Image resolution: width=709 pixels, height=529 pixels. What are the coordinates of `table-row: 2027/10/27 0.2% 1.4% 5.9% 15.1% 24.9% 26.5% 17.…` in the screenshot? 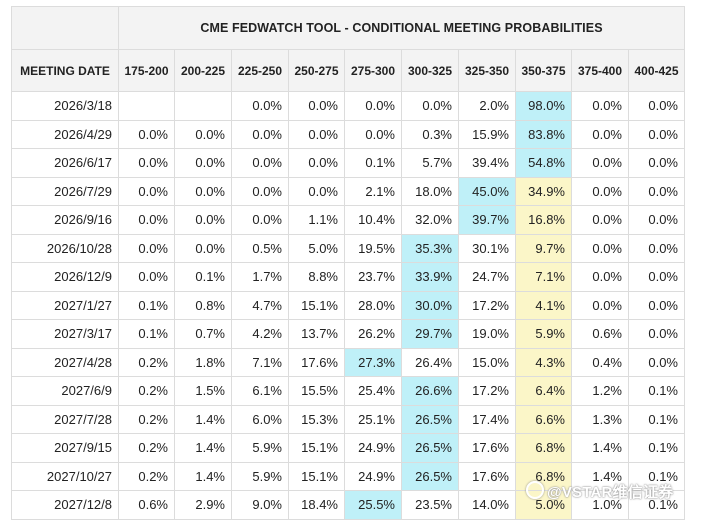 It's located at (348, 476).